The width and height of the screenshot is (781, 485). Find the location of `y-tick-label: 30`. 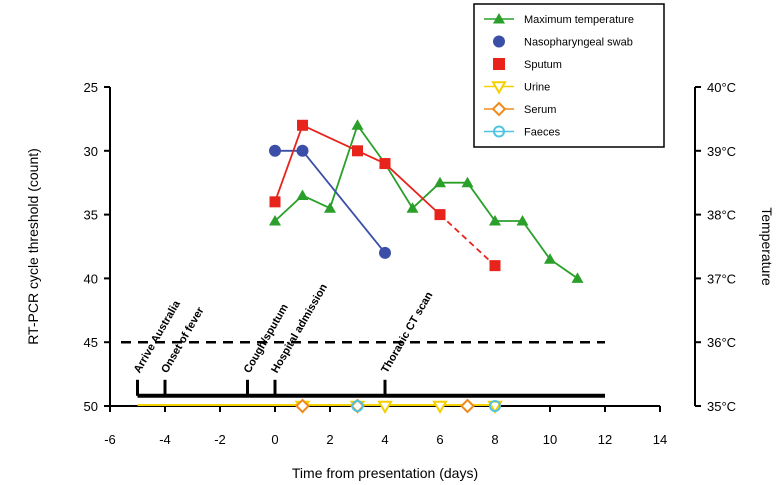

y-tick-label: 30 is located at coordinates (91, 151).